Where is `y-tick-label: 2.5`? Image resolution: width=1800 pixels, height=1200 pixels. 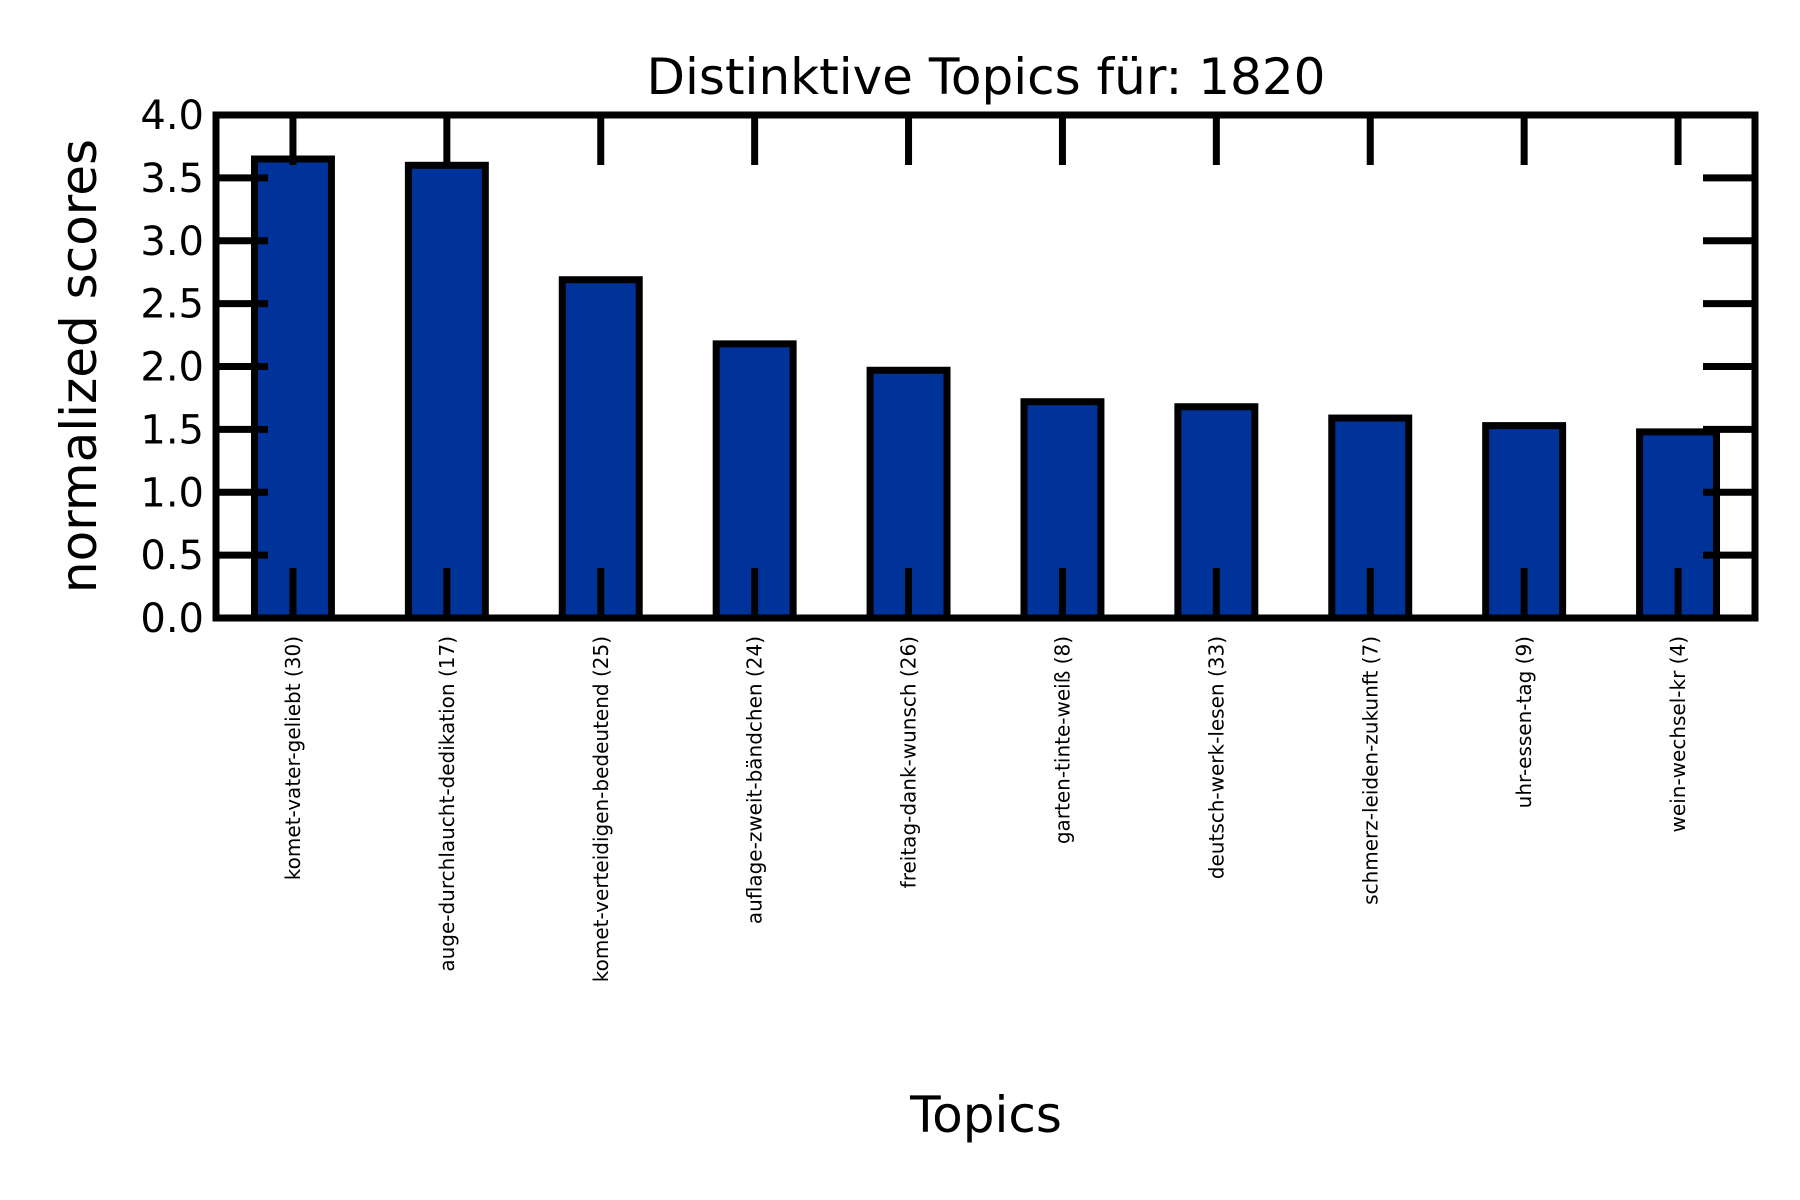
y-tick-label: 2.5 is located at coordinates (172, 305).